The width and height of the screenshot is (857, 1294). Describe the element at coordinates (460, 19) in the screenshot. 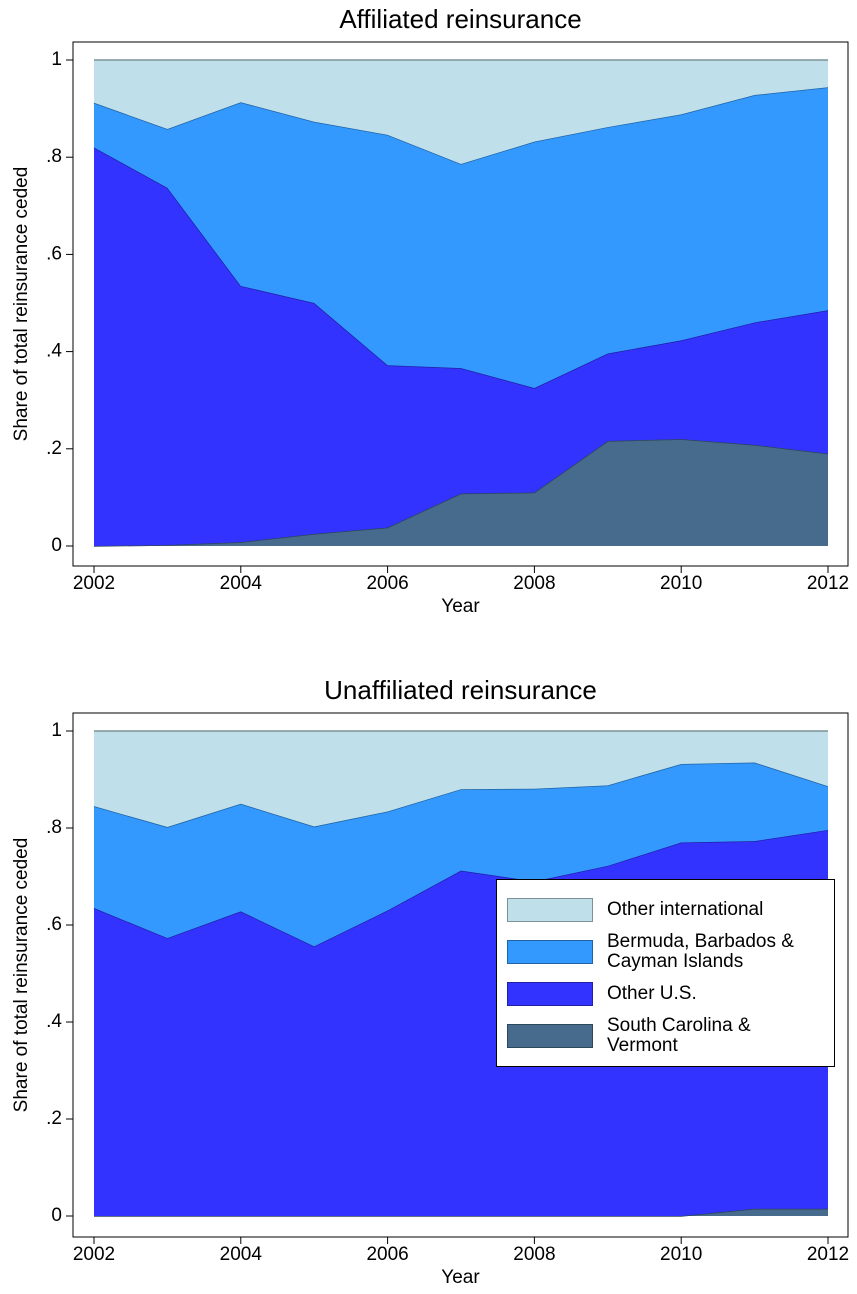

I see `chart-title: Affiliated reinsurance` at that location.